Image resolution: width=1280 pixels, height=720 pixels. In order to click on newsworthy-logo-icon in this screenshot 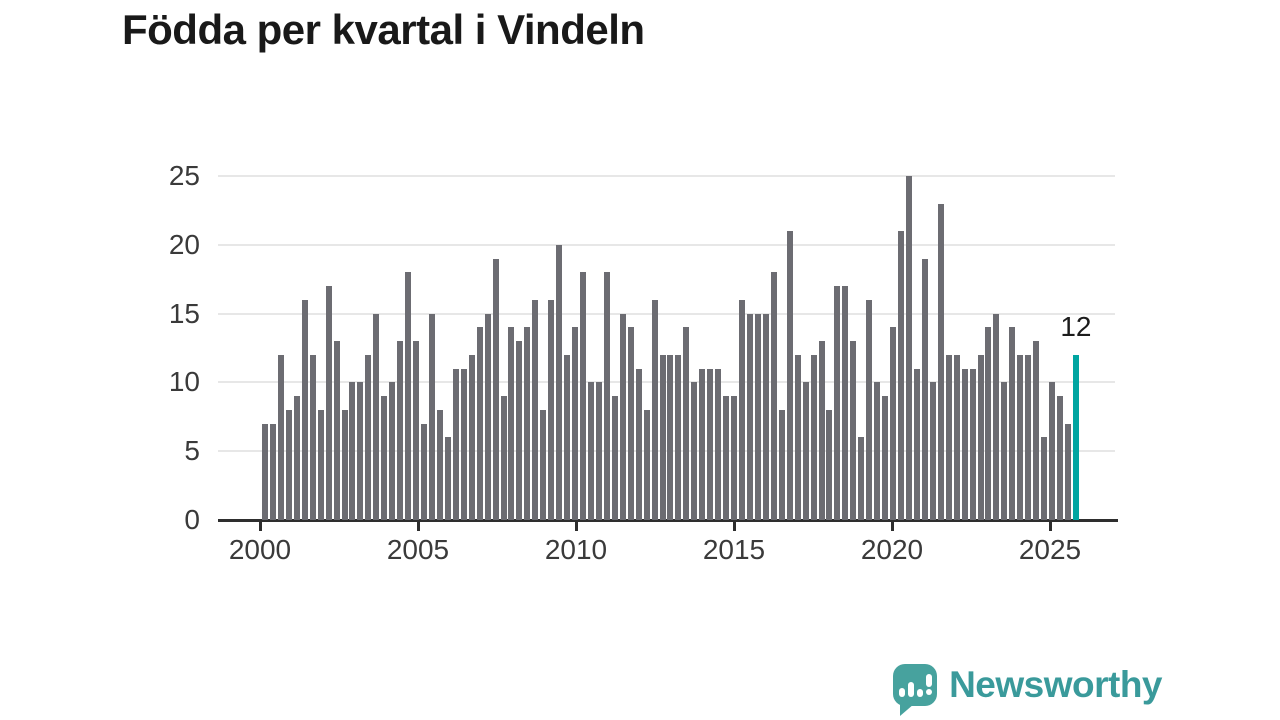, I will do `click(915, 690)`.